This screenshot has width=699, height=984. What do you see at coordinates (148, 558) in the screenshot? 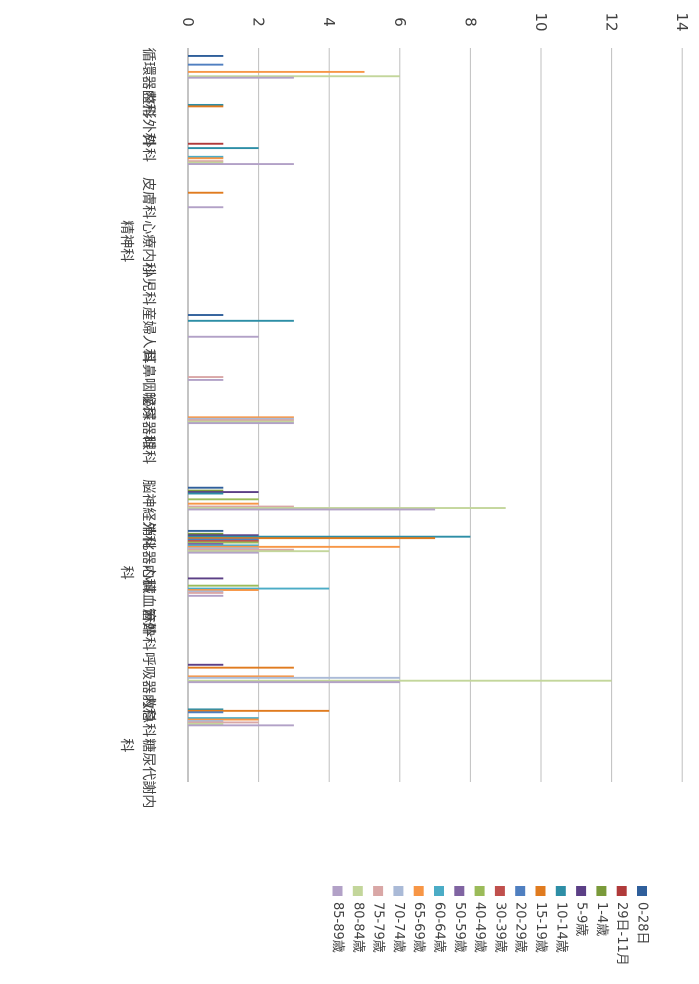
I see `category-label: 消化器内科` at bounding box center [148, 558].